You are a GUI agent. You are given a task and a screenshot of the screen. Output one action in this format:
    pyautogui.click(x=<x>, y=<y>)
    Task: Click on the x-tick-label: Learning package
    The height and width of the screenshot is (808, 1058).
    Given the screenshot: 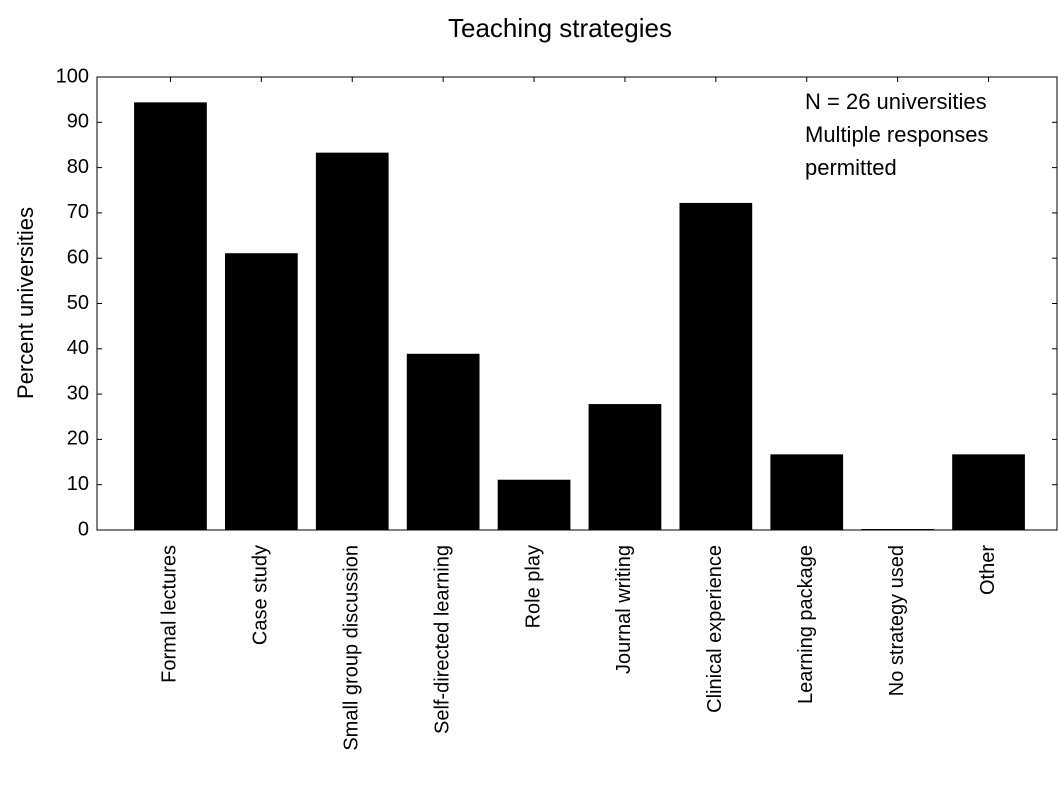 What is the action you would take?
    pyautogui.click(x=806, y=624)
    